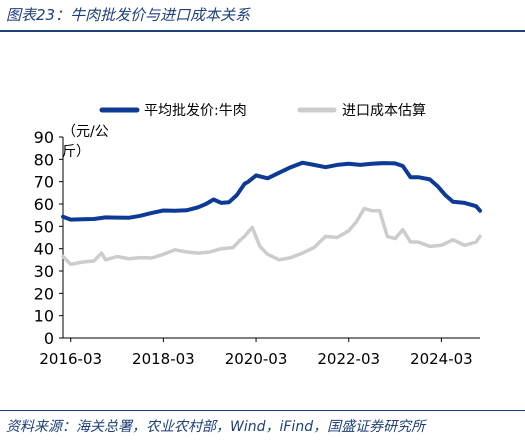 The width and height of the screenshot is (525, 440). I want to click on series-line-import, so click(271, 236).